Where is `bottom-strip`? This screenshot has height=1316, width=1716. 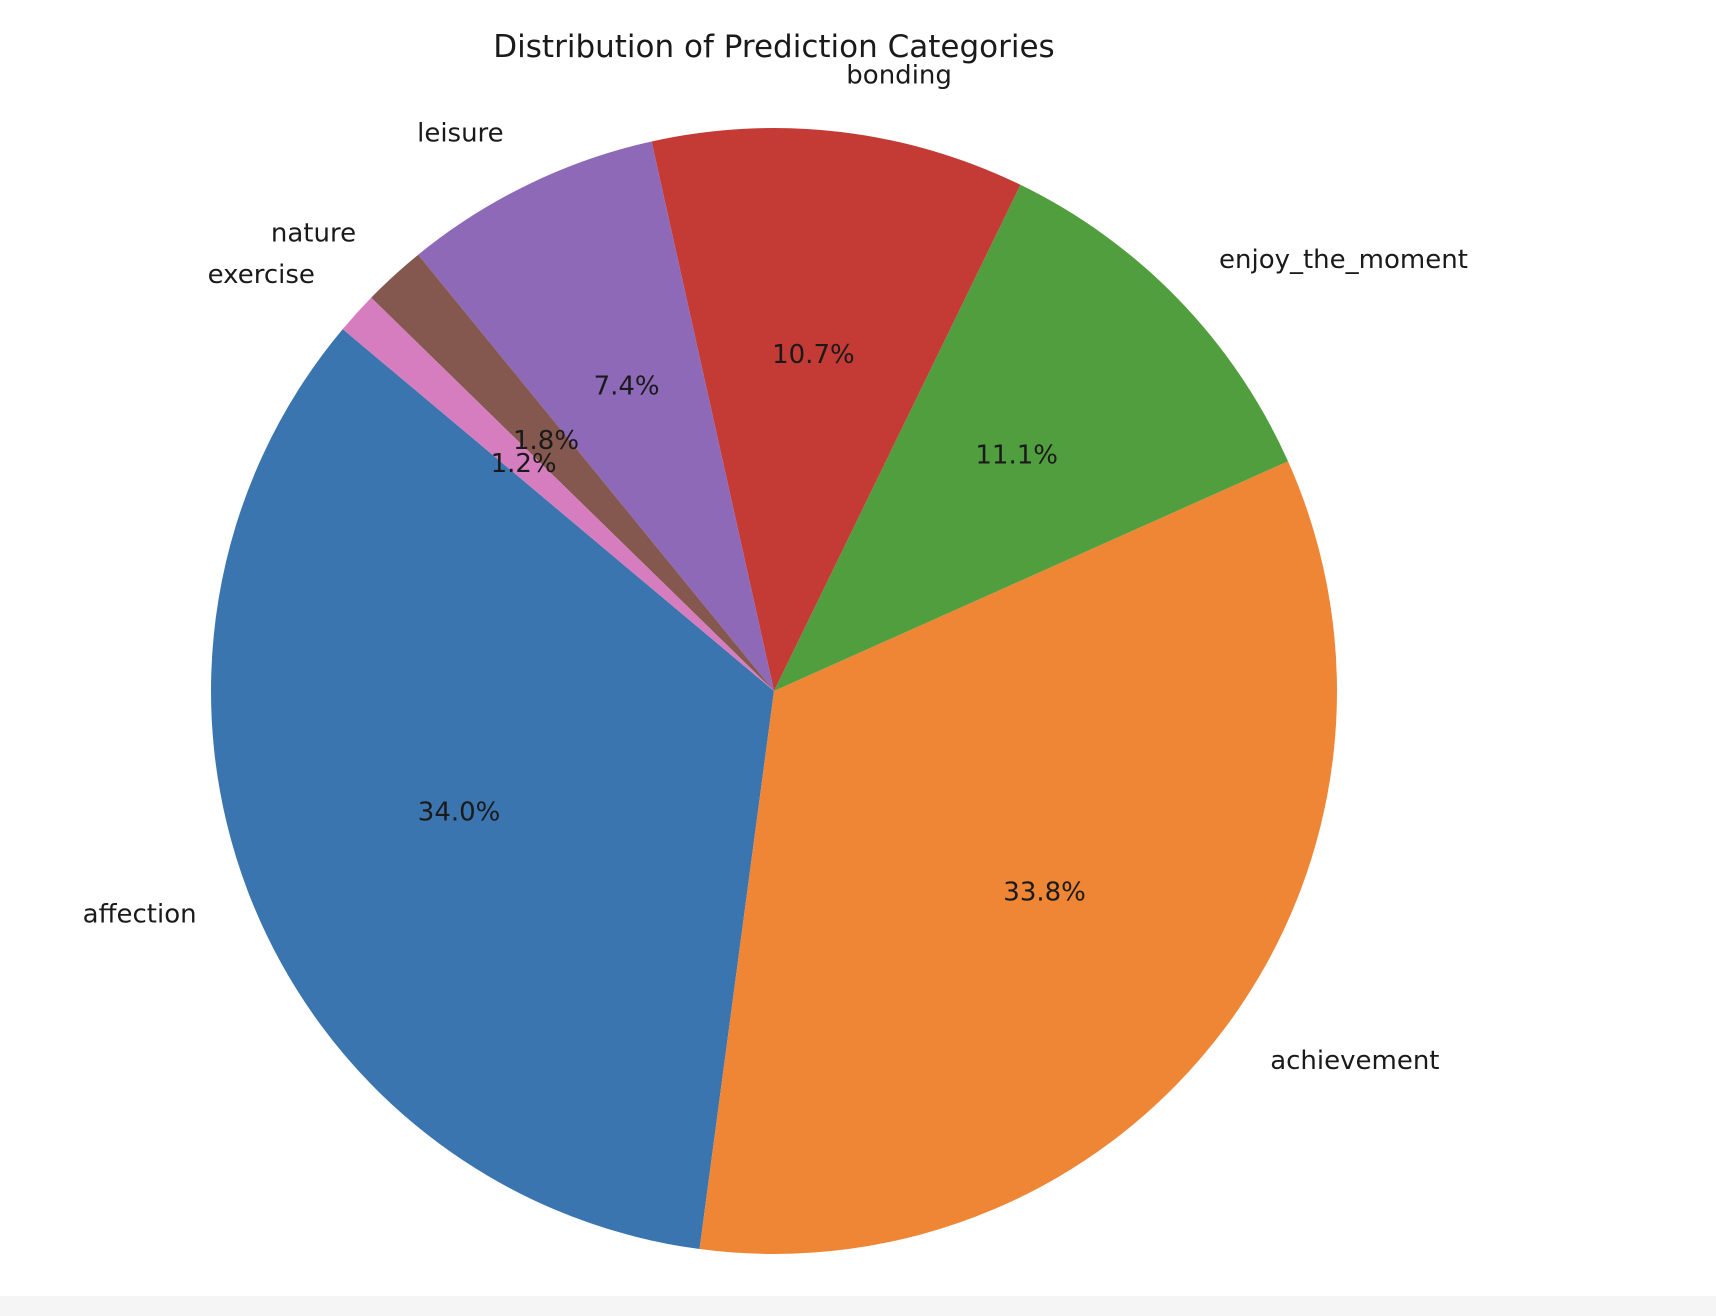
bottom-strip is located at coordinates (858, 1306).